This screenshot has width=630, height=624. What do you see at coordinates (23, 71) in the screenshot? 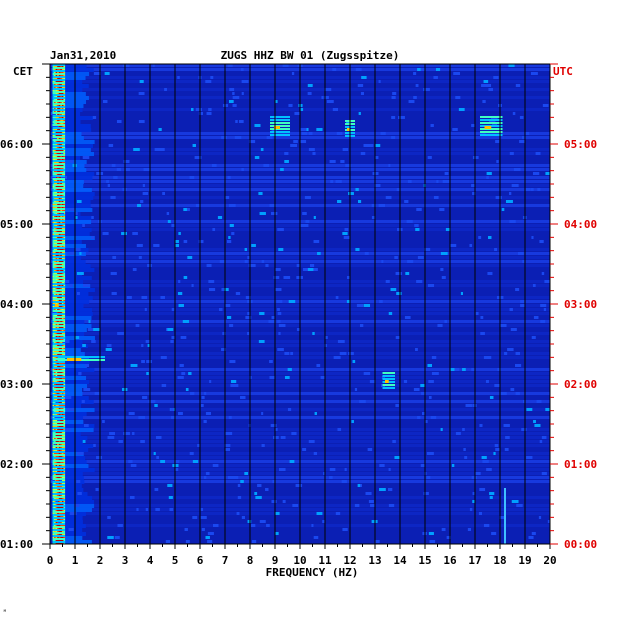
I see `left-timezone-label: CET` at bounding box center [23, 71].